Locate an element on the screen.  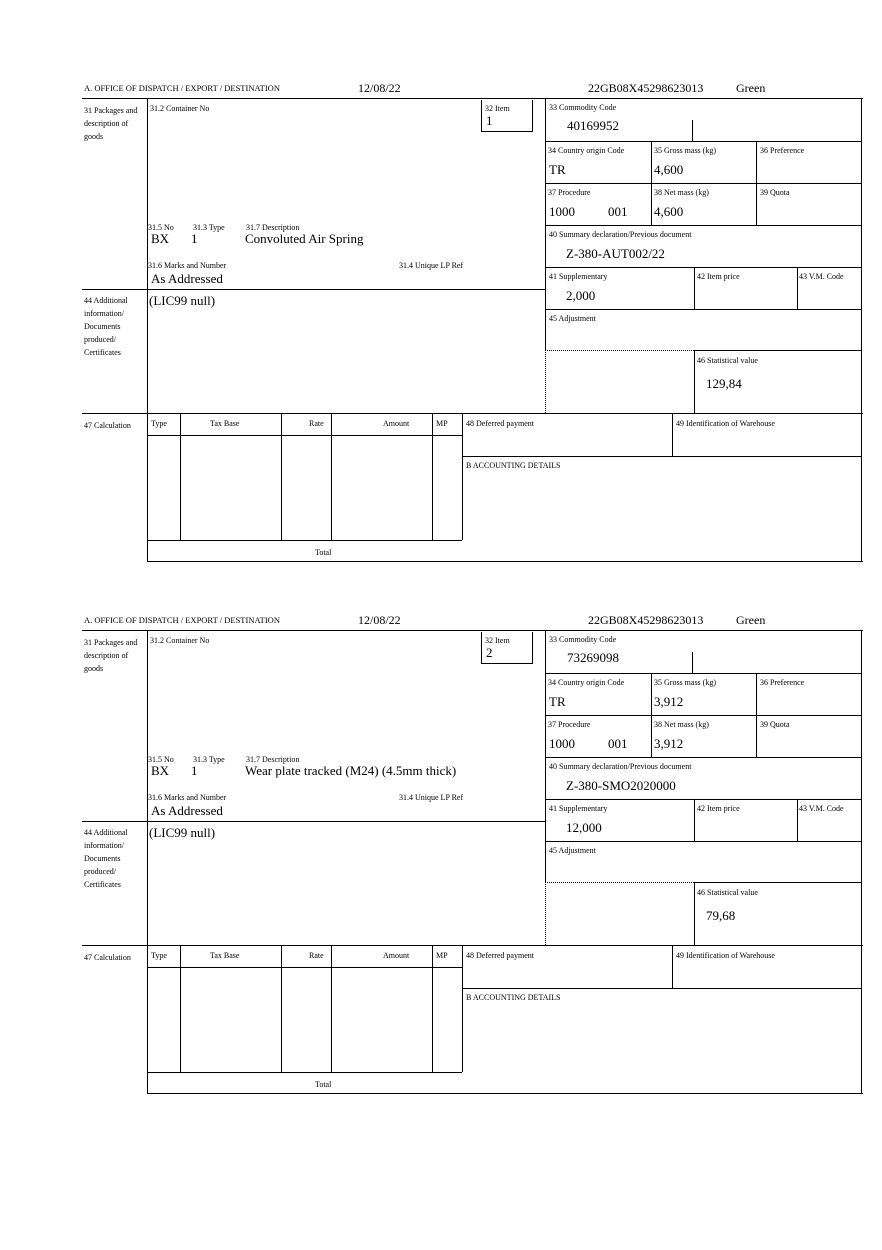
summary-document: Z-380-SMO2020000 is located at coordinates (621, 785).